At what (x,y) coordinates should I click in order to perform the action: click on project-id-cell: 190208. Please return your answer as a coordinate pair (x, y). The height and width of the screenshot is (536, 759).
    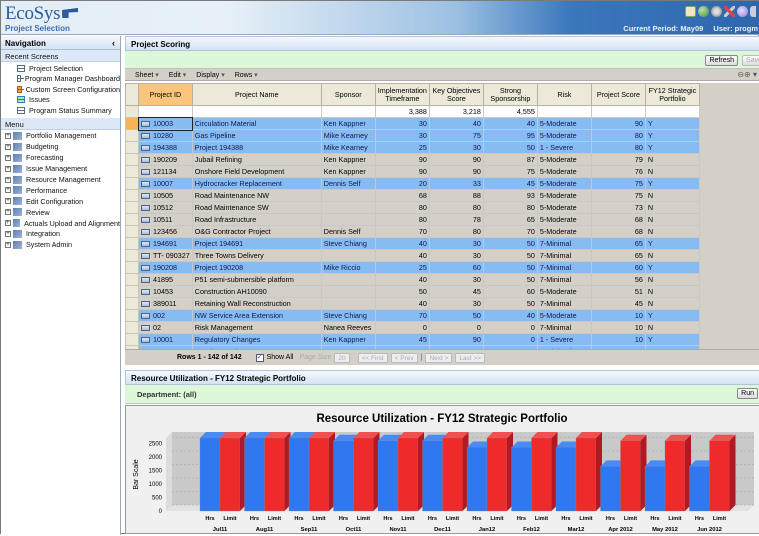
    Looking at the image, I should click on (165, 267).